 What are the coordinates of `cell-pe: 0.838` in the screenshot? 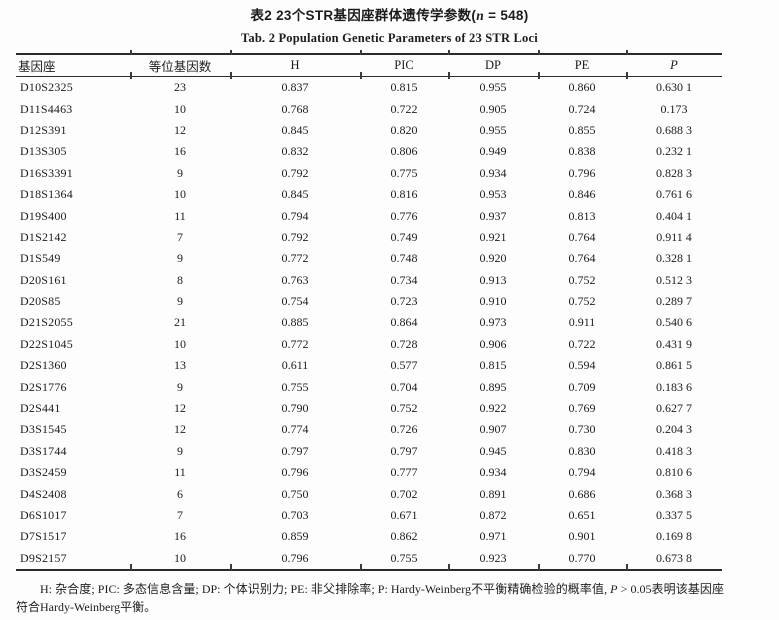 It's located at (582, 151).